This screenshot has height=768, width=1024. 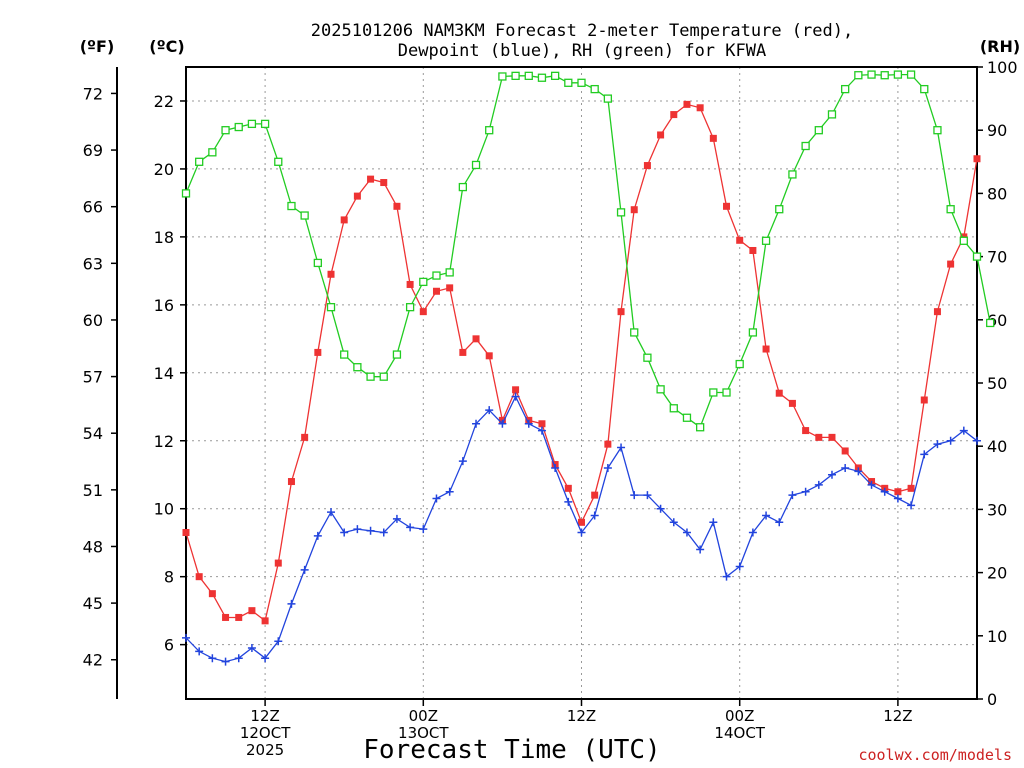 I want to click on fahrenheit-tick-label: 42, so click(x=93, y=660).